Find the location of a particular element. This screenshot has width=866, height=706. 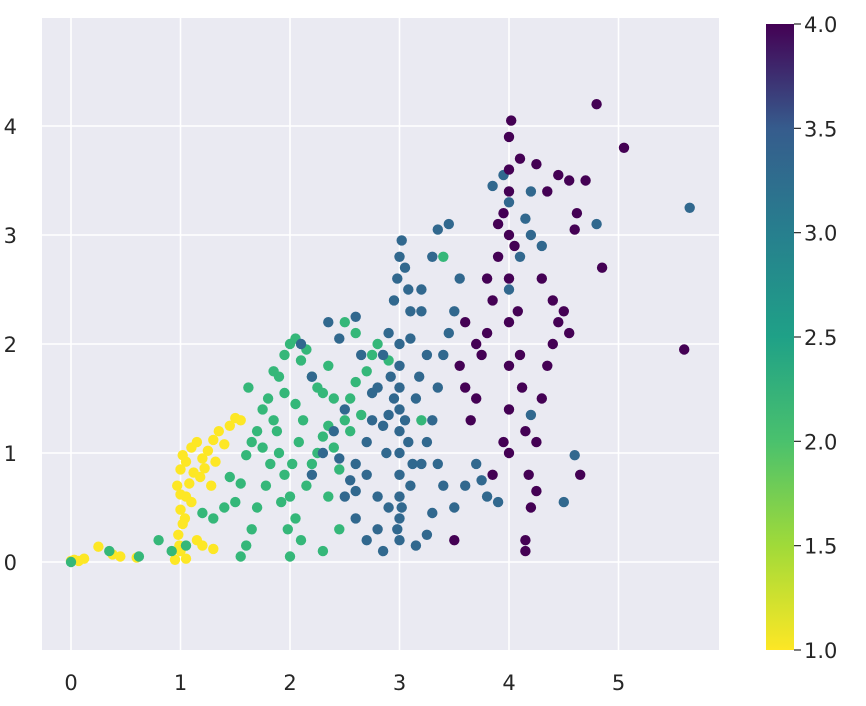

colorbar-tick-label: 3.0 is located at coordinates (820, 234).